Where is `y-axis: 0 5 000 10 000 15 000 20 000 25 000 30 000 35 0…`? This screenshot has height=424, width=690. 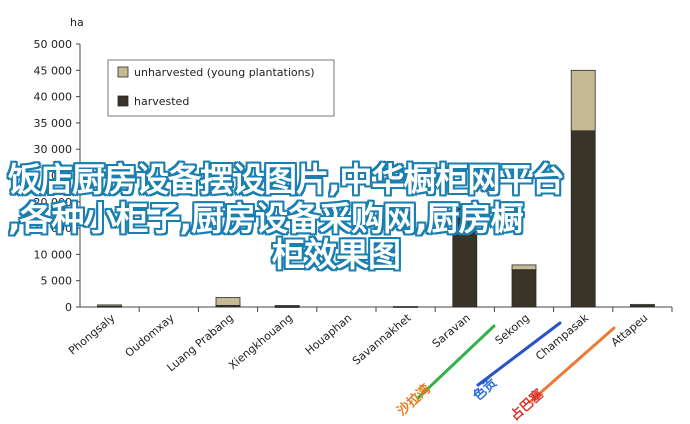 y-axis: 0 5 000 10 000 15 000 20 000 25 000 30 000 35 0… is located at coordinates (57, 176).